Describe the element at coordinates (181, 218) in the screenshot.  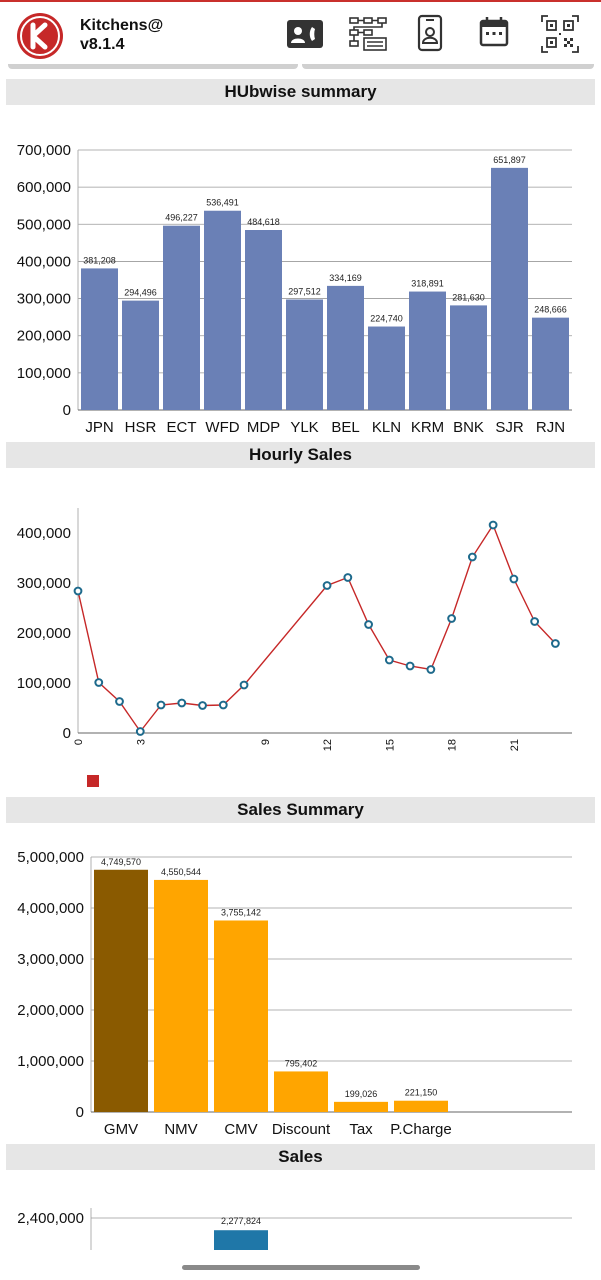
I see `data-label: 496,227` at that location.